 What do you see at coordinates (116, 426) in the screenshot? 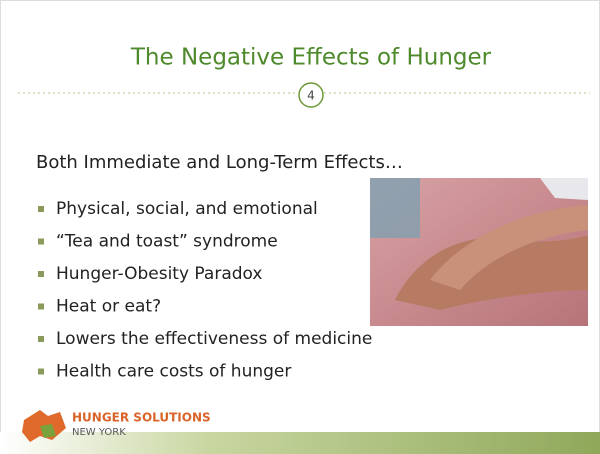
I see `logo: HUNGER SOLUTIONS NEW YORK` at bounding box center [116, 426].